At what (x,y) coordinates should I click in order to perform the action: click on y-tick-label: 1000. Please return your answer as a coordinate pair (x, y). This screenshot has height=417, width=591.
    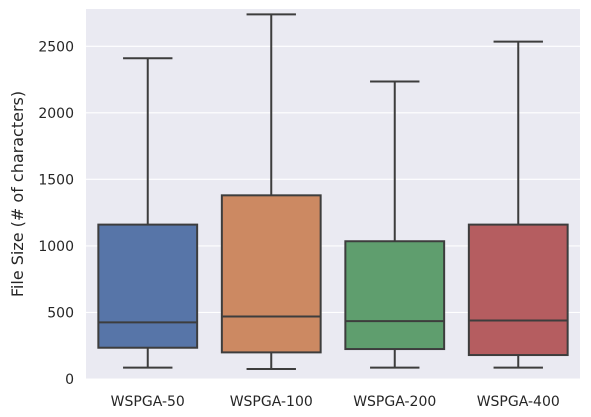
    Looking at the image, I should click on (56, 247).